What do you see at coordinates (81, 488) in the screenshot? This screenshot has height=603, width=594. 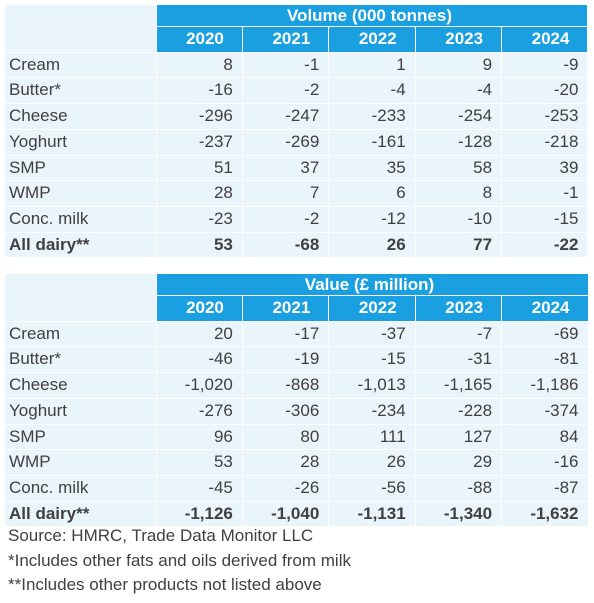 I see `row-label: Conc. milk` at bounding box center [81, 488].